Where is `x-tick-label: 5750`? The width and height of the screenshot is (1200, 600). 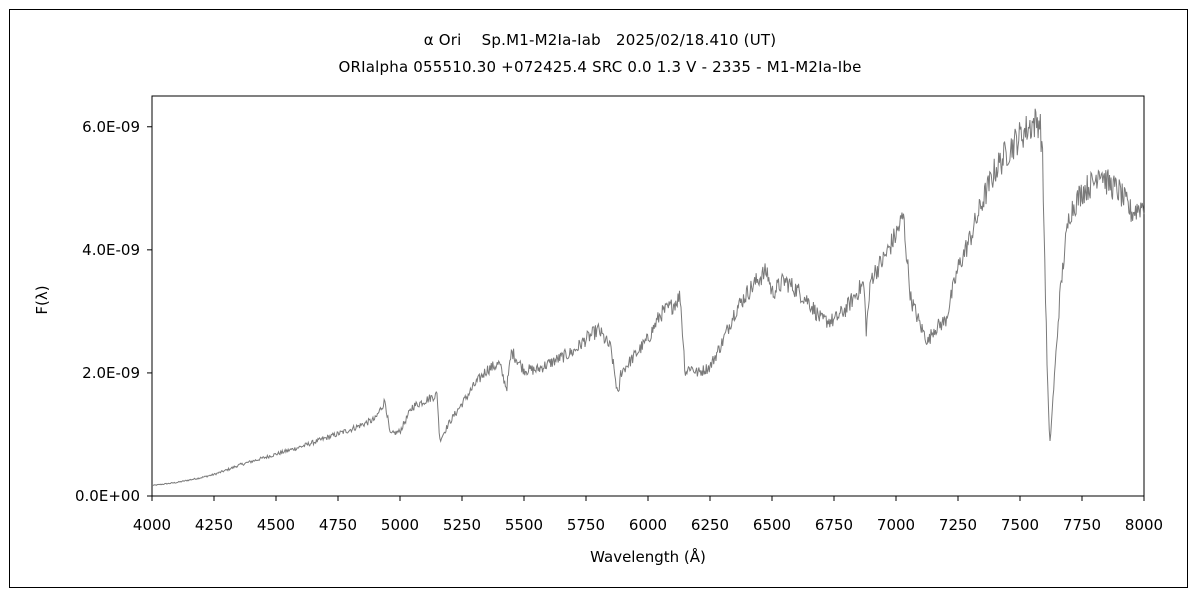
x-tick-label: 5750 is located at coordinates (586, 525).